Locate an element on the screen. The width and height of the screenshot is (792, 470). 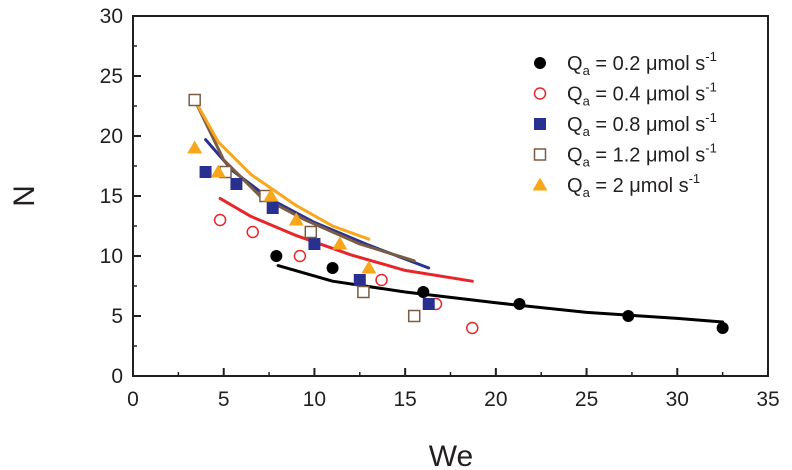
x-axis: 0 5 10 15 20 25 30 35 is located at coordinates (453, 389).